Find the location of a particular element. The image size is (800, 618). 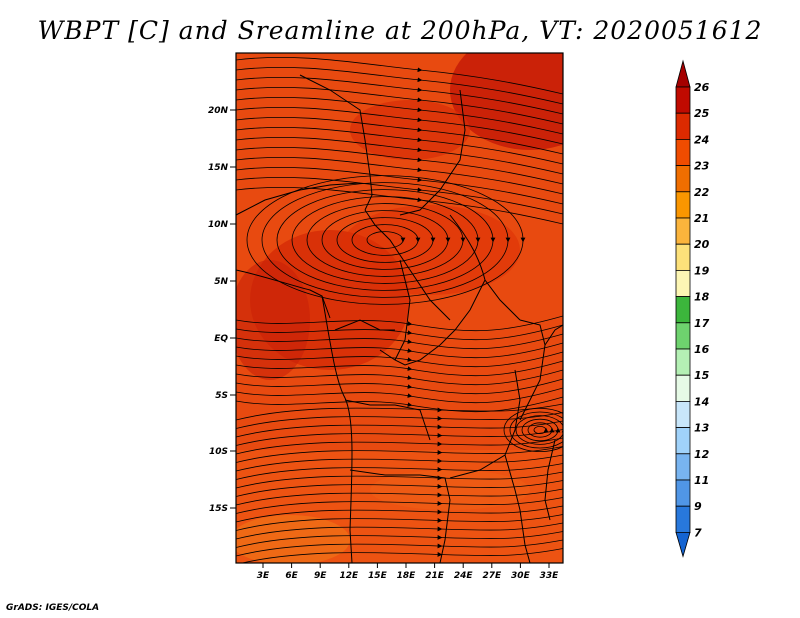

longitude-axis: 3E 6E 9E 12E 15E 18E 21E 24E 27E 30E 33E is located at coordinates (408, 572).